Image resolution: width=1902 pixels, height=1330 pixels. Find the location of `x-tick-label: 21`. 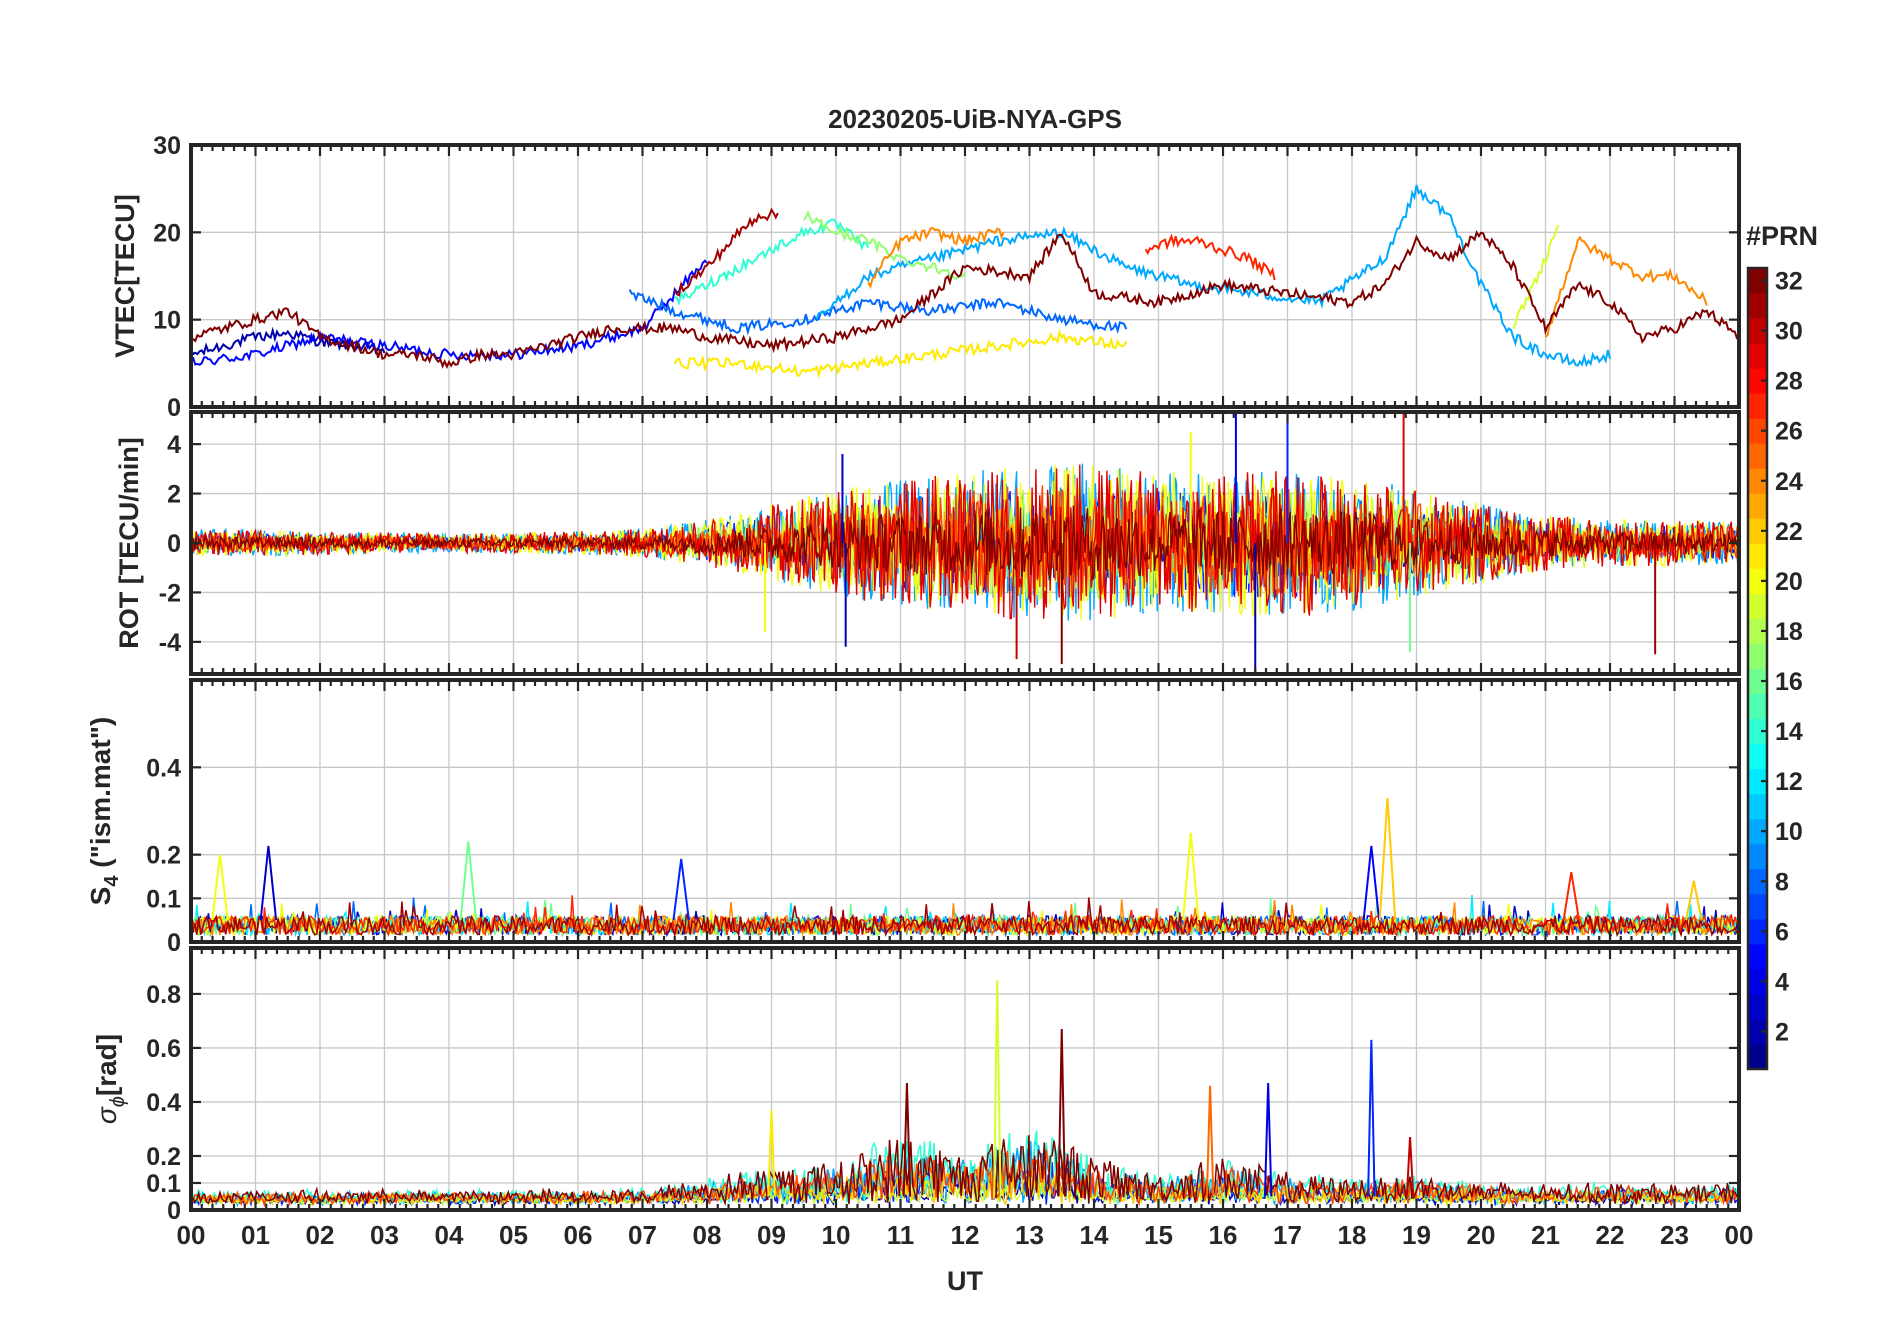

x-tick-label: 21 is located at coordinates (1545, 1235).